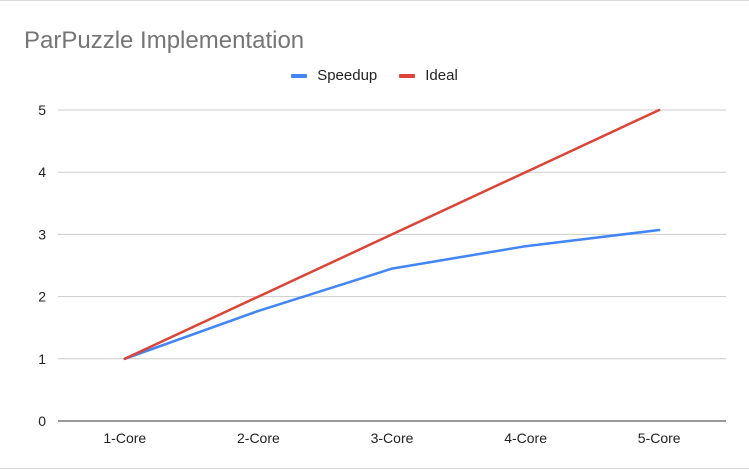  I want to click on x-tick-label: 1-Core, so click(124, 438).